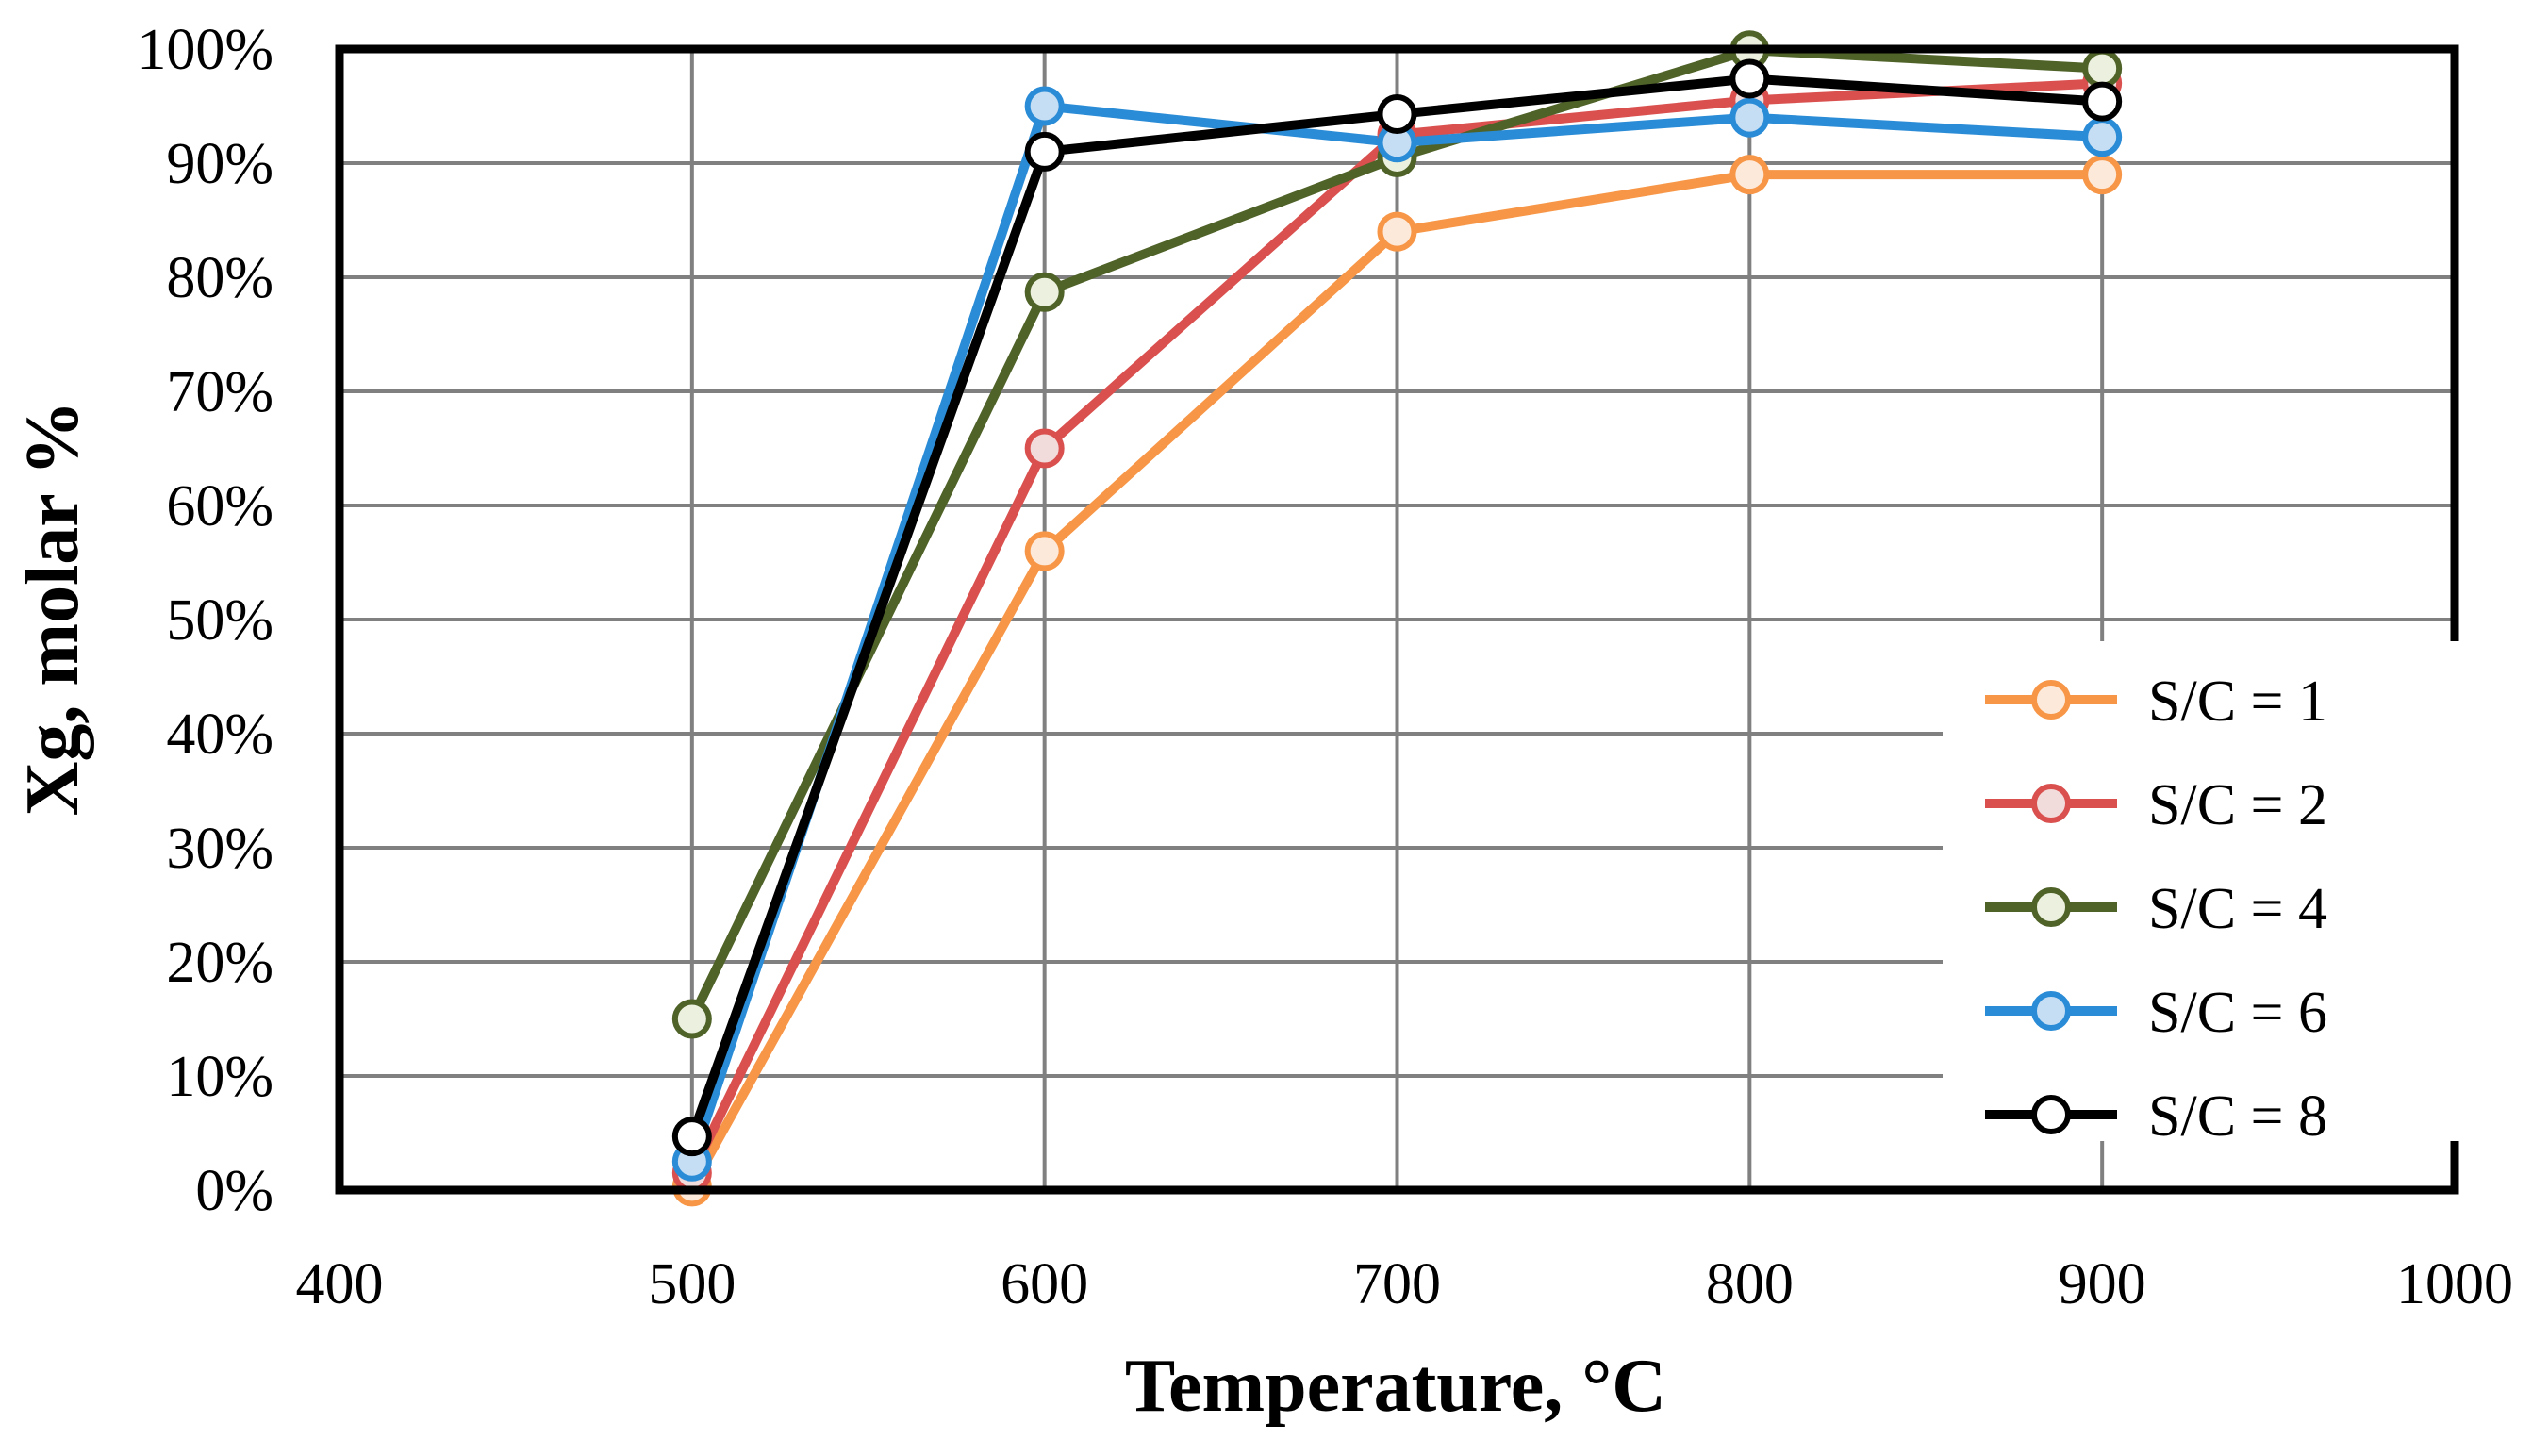 The height and width of the screenshot is (1456, 2532). What do you see at coordinates (2237, 1116) in the screenshot?
I see `legend-label: S/C = 8` at bounding box center [2237, 1116].